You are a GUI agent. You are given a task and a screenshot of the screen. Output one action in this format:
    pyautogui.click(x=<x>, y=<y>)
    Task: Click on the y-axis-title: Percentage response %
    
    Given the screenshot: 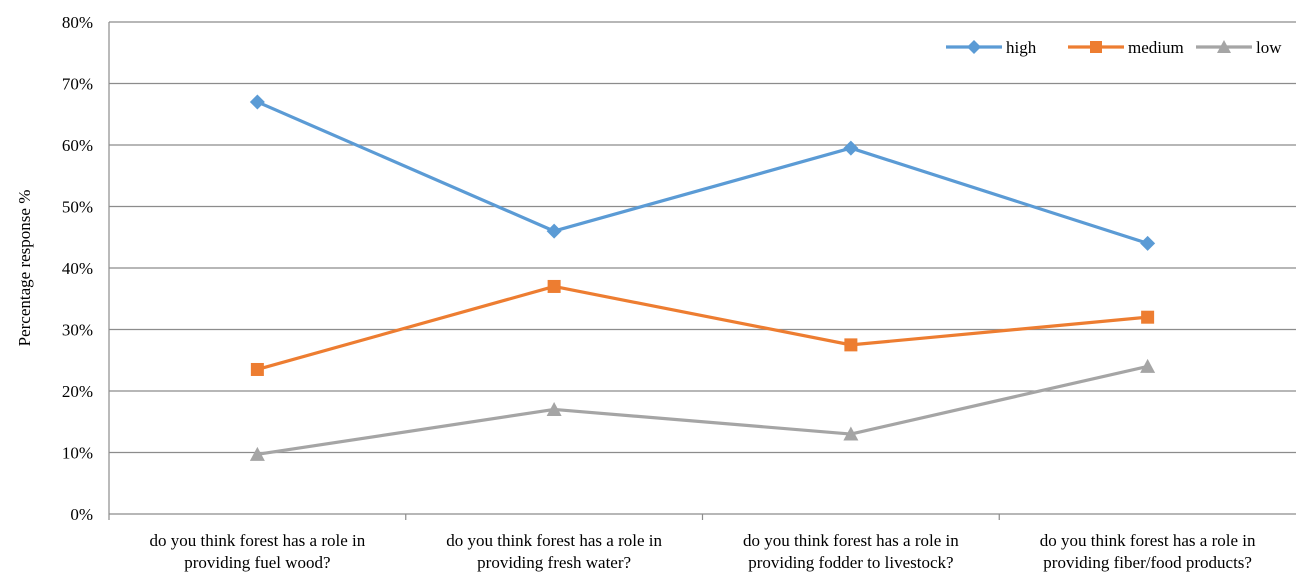 What is the action you would take?
    pyautogui.click(x=24, y=268)
    